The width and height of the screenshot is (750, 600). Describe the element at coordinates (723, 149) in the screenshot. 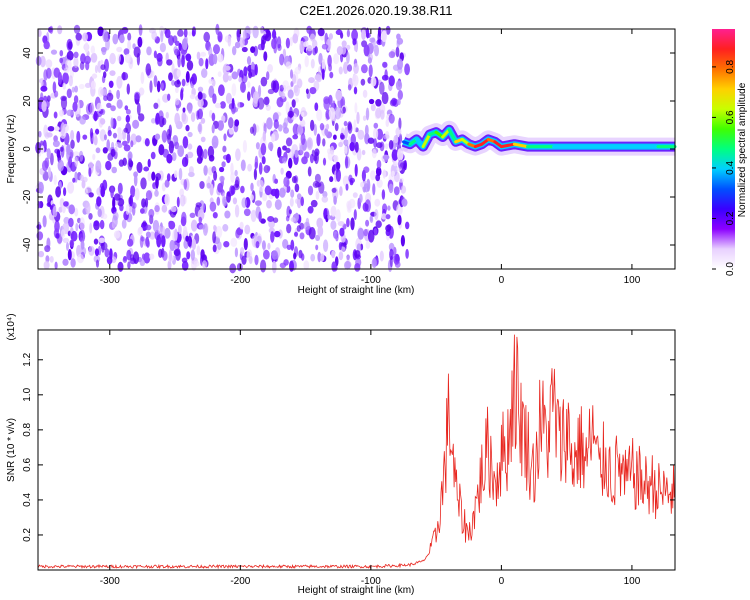

I see `colorbar-gradient` at that location.